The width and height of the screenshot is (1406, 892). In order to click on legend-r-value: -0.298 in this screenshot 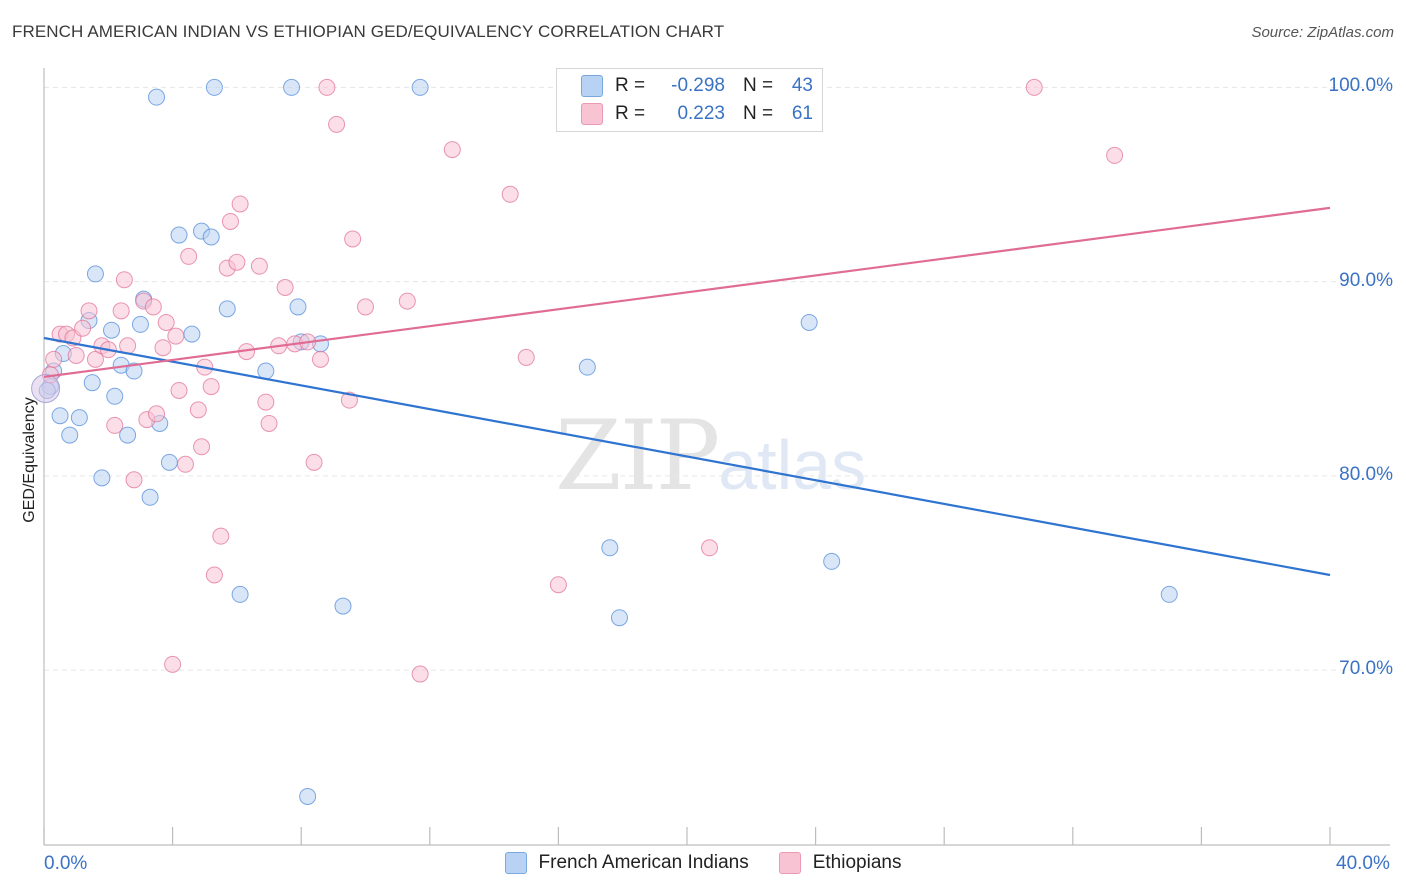, I will do `click(698, 85)`.